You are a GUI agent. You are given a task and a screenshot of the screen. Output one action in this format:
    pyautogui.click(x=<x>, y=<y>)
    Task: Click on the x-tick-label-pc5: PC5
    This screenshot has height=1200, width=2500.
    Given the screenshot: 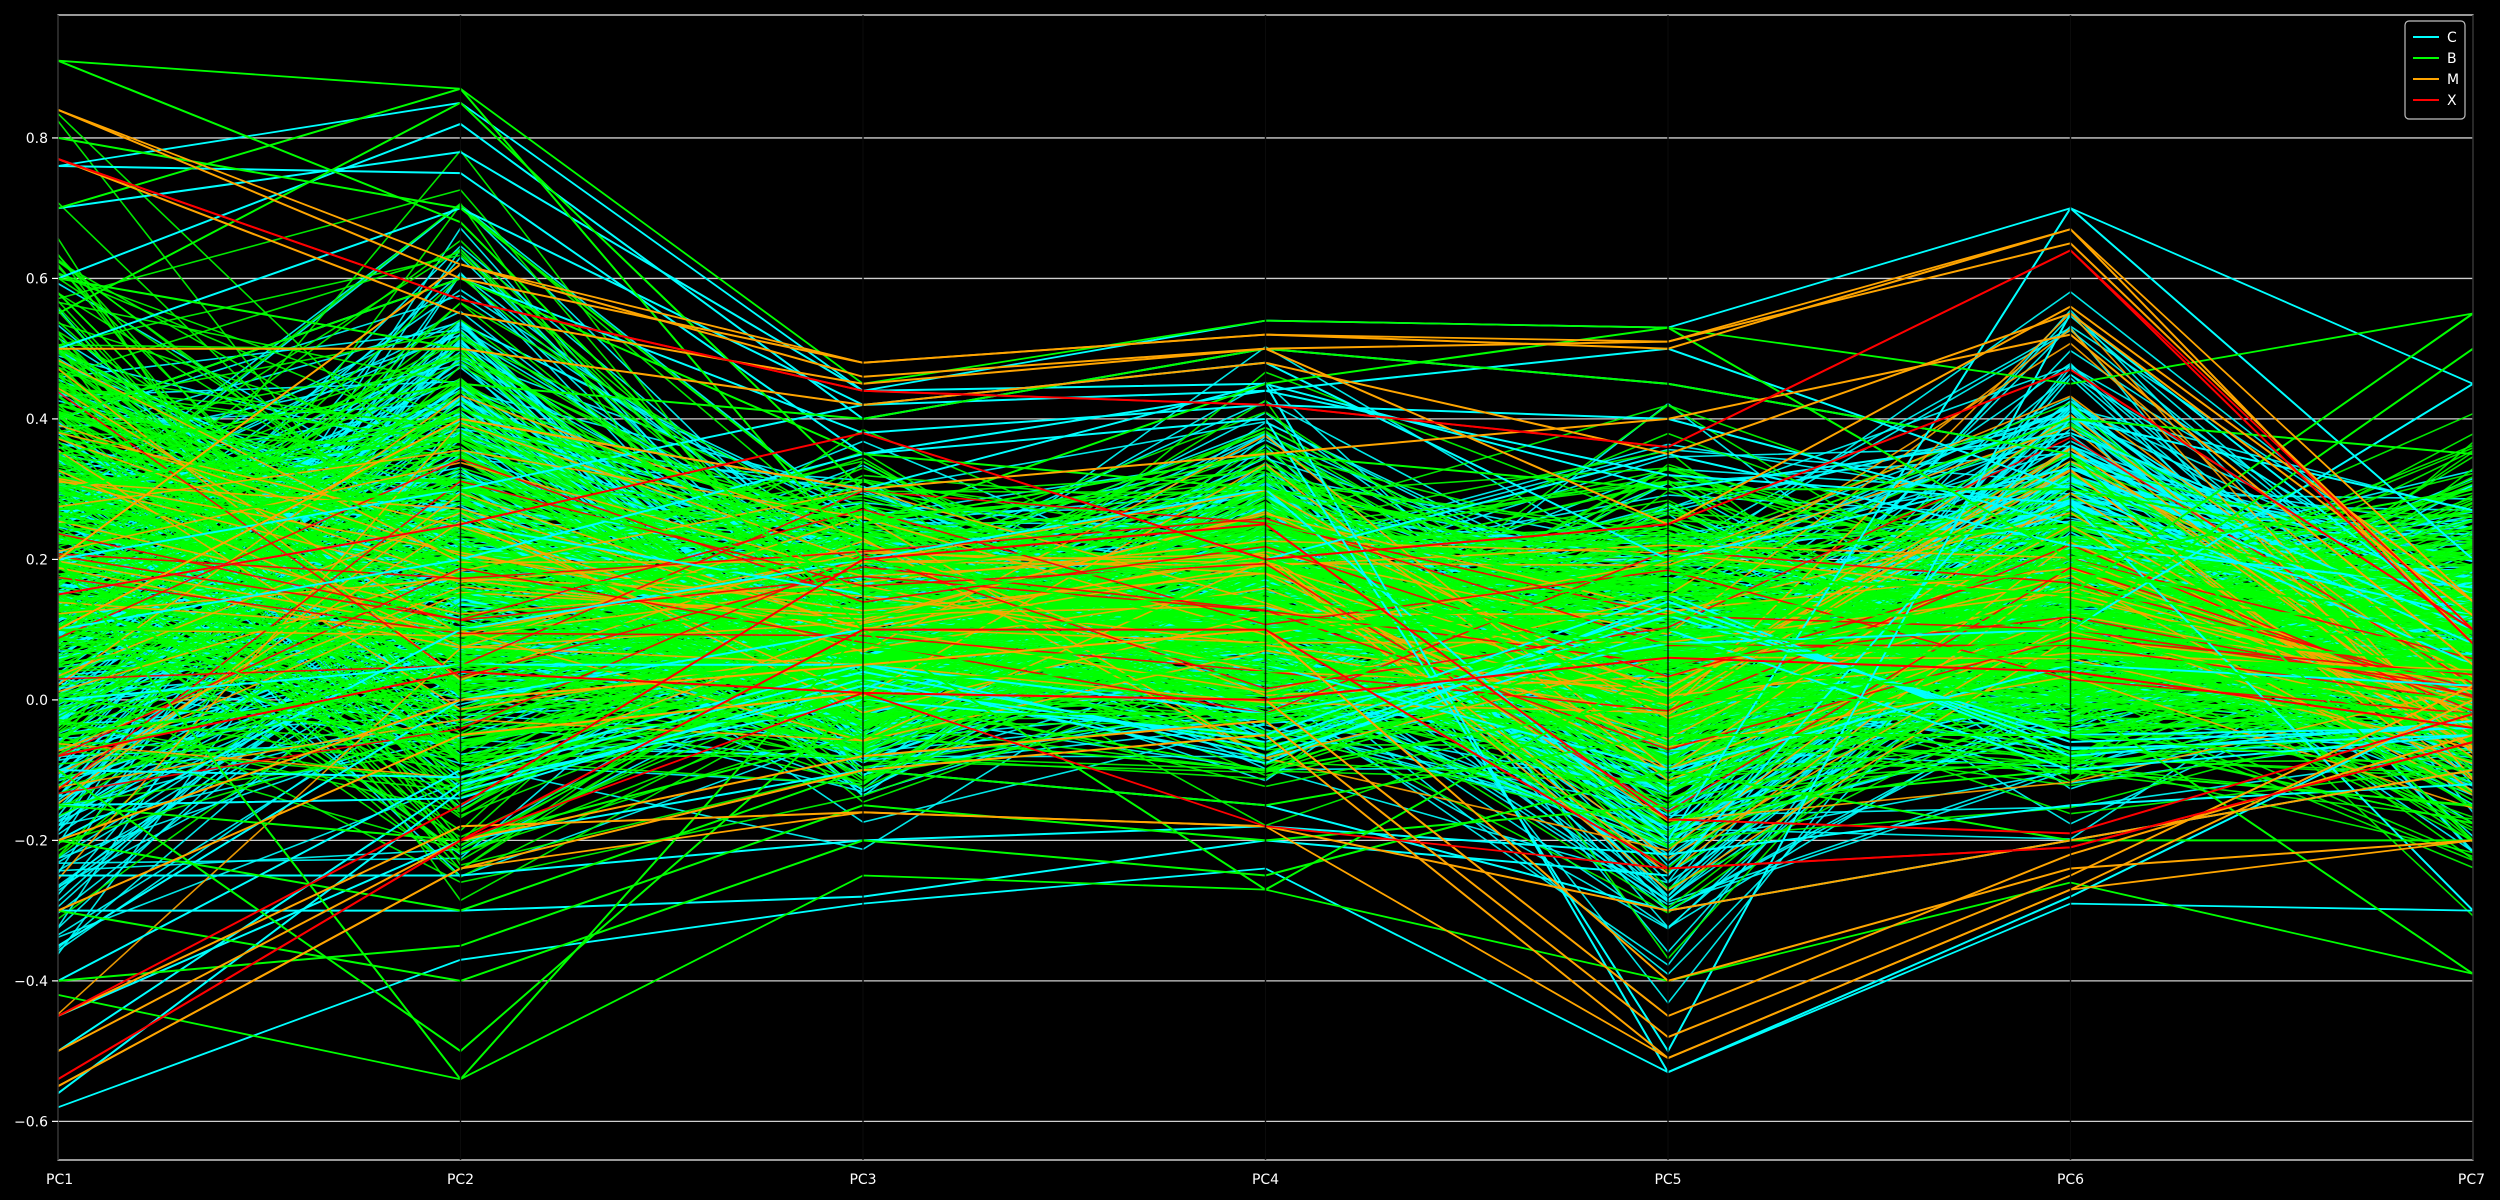 What is the action you would take?
    pyautogui.click(x=1667, y=1180)
    